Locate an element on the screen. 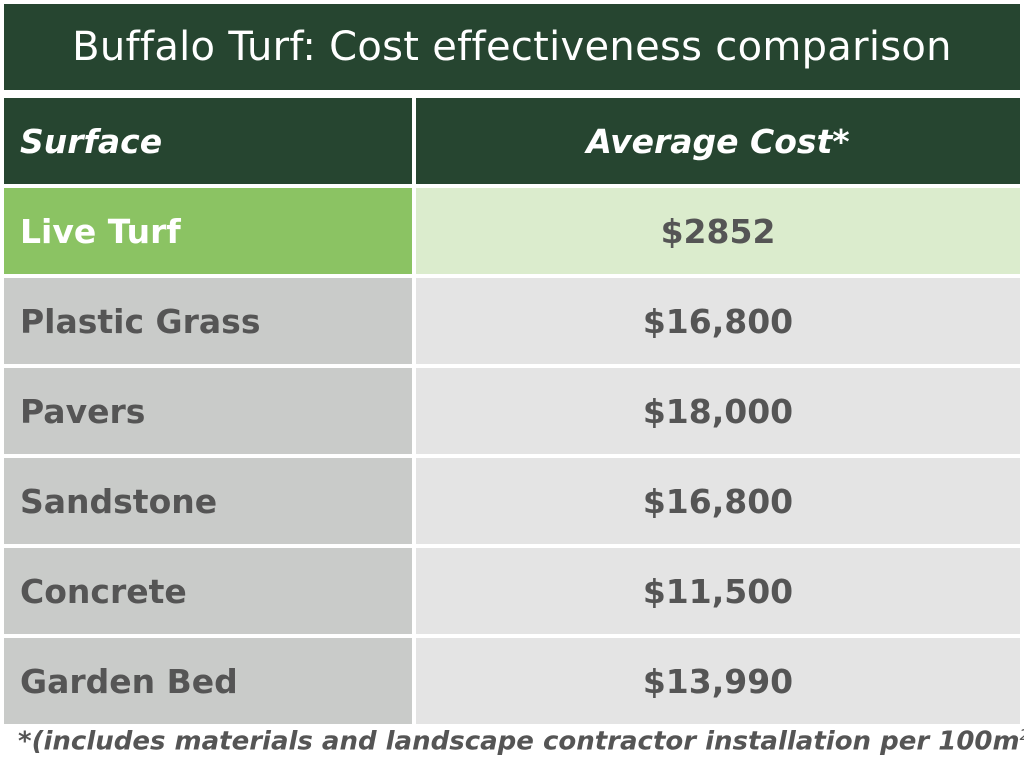 Image resolution: width=1024 pixels, height=768 pixels. cost-cell: $18,000 is located at coordinates (718, 411).